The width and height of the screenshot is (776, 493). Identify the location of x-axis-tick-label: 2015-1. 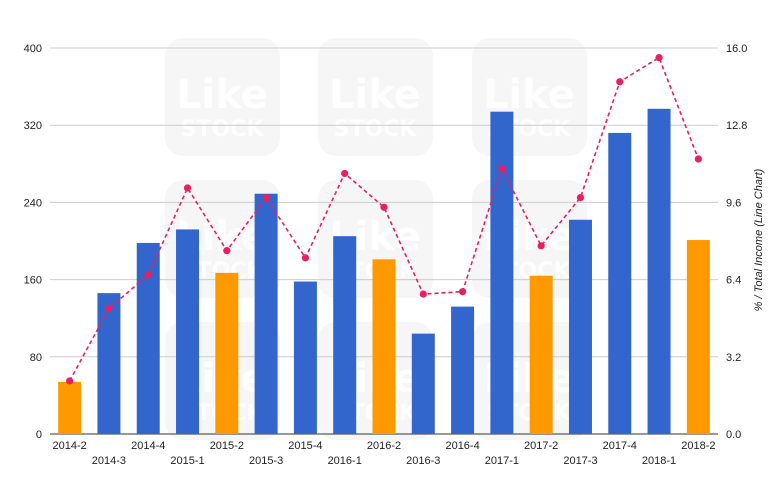
(187, 461).